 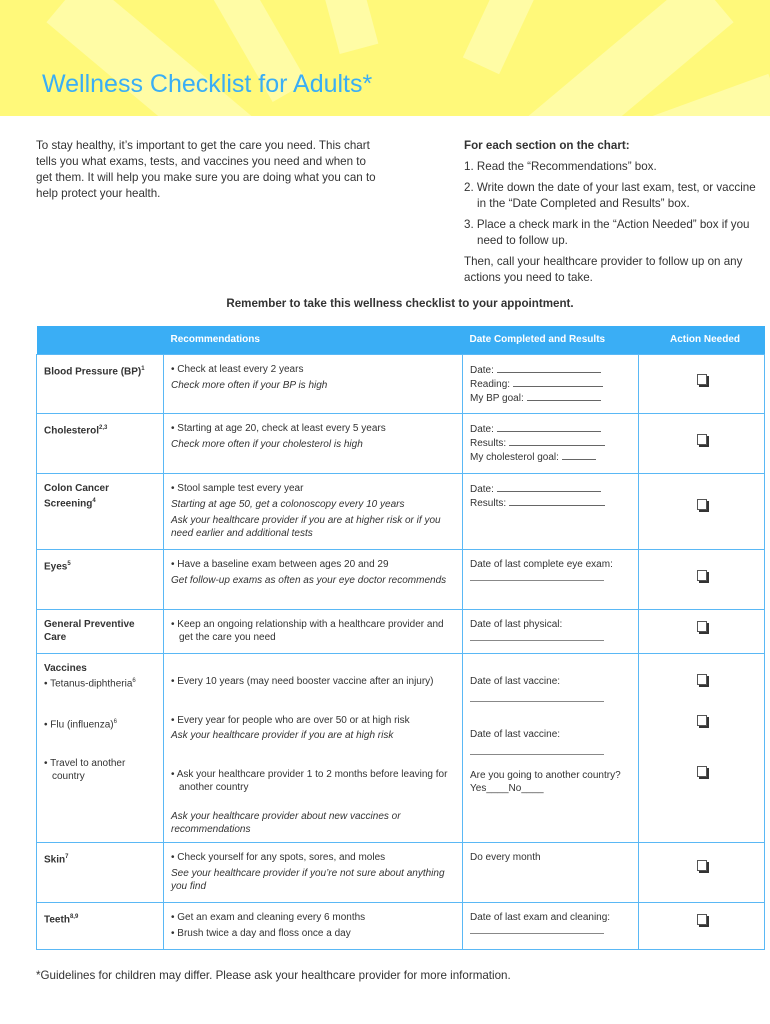 I want to click on header-action: Action Needed, so click(x=701, y=340).